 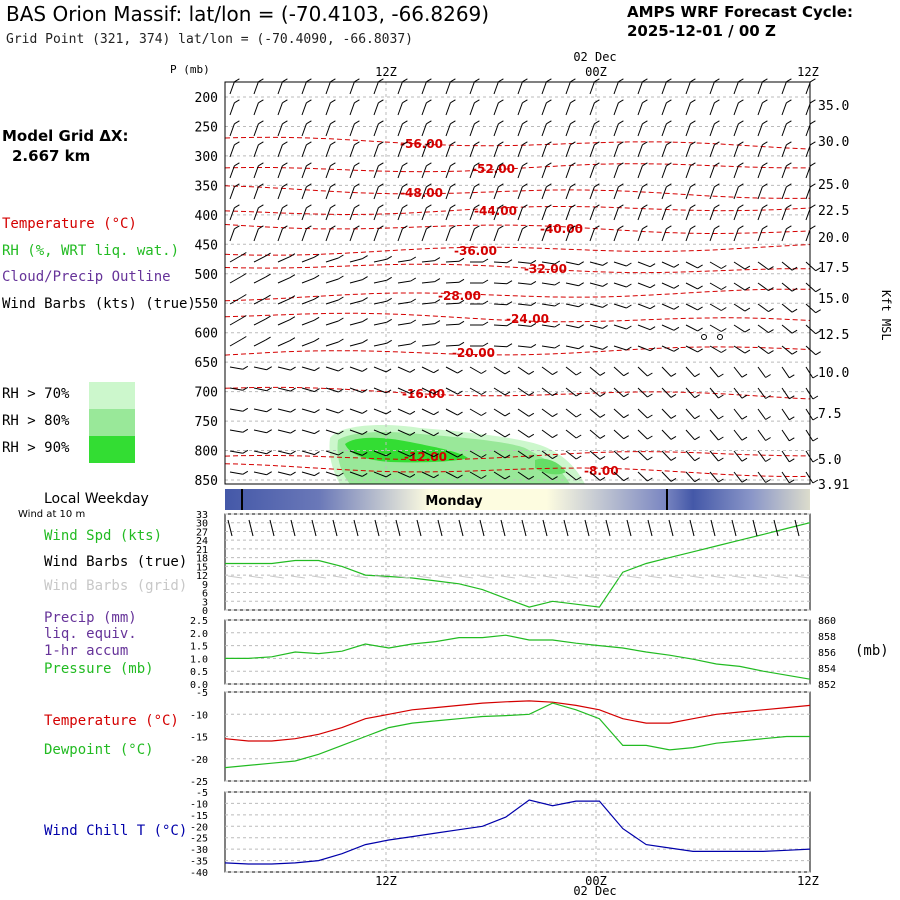 I want to click on height-tick-label: 25.0, so click(x=833, y=185).